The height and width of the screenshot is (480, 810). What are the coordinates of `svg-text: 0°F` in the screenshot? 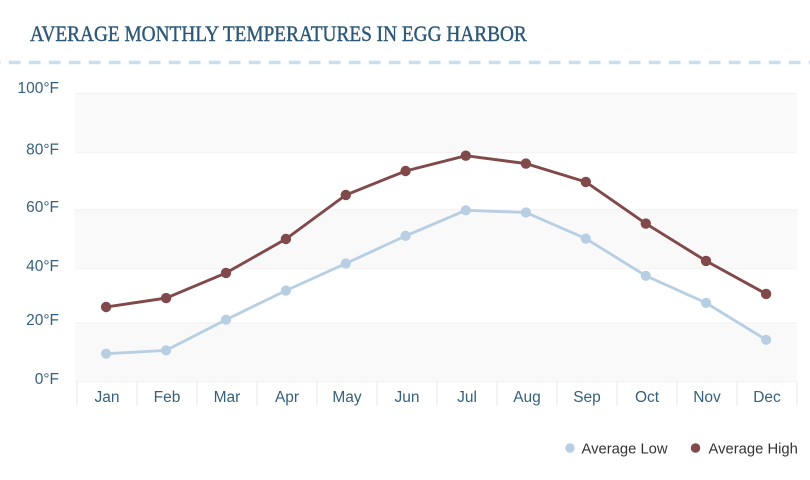 It's located at (47, 379).